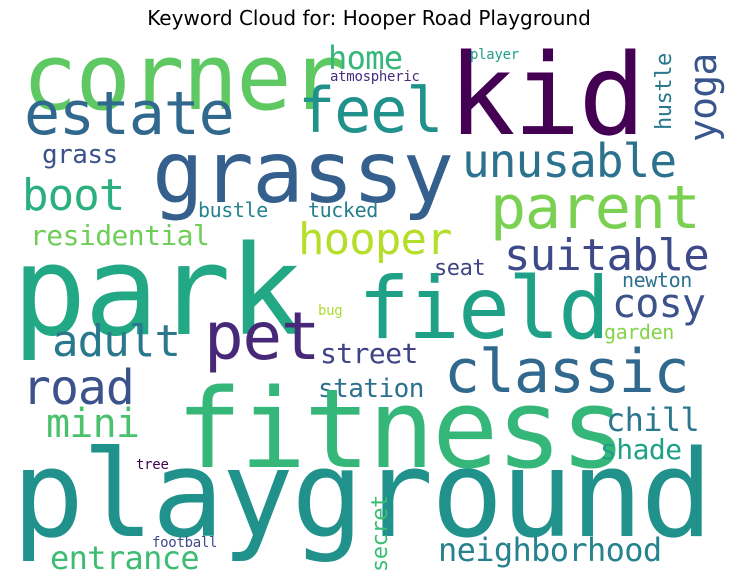 The height and width of the screenshot is (583, 738). What do you see at coordinates (460, 268) in the screenshot?
I see `keyword-seat: seat` at bounding box center [460, 268].